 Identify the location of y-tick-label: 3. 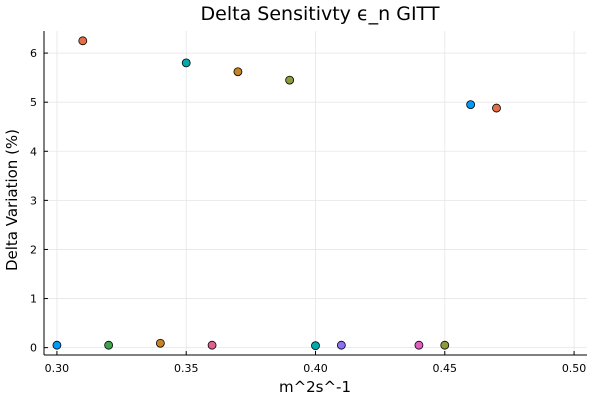
(33, 200).